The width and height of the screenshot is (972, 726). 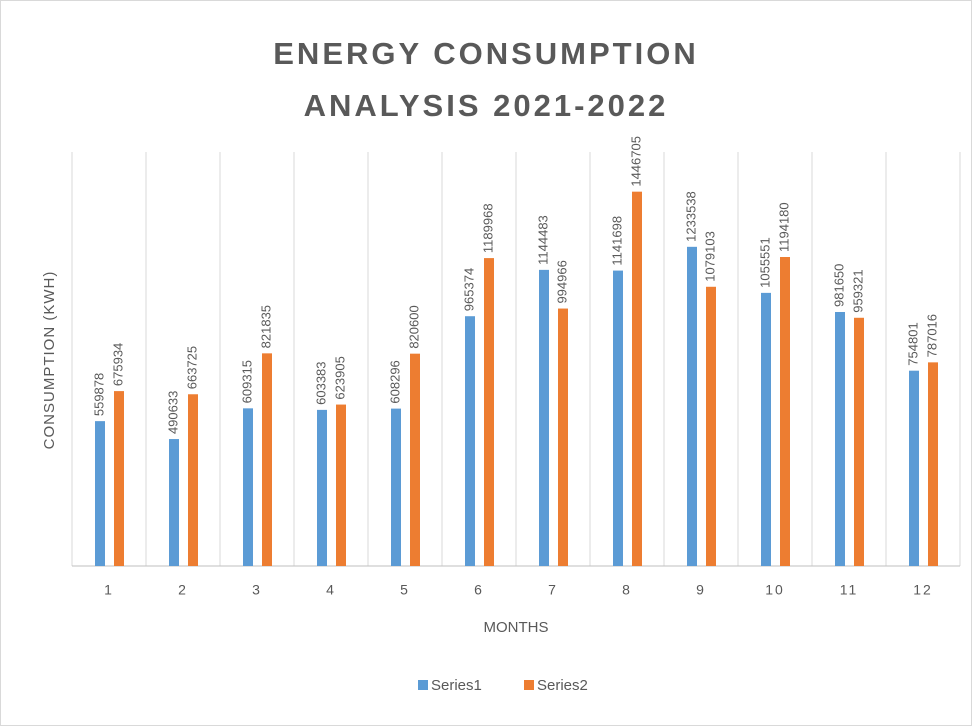 What do you see at coordinates (468, 289) in the screenshot?
I see `data-label: 965374` at bounding box center [468, 289].